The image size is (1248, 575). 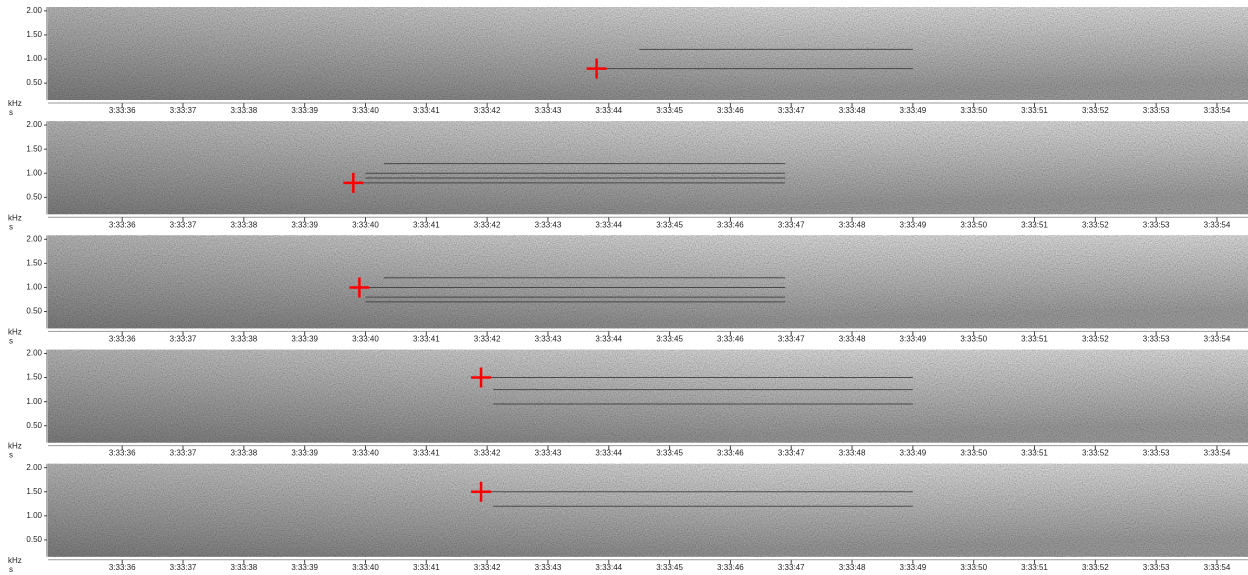 I want to click on x-tick-label: 3:33:40, so click(x=365, y=110).